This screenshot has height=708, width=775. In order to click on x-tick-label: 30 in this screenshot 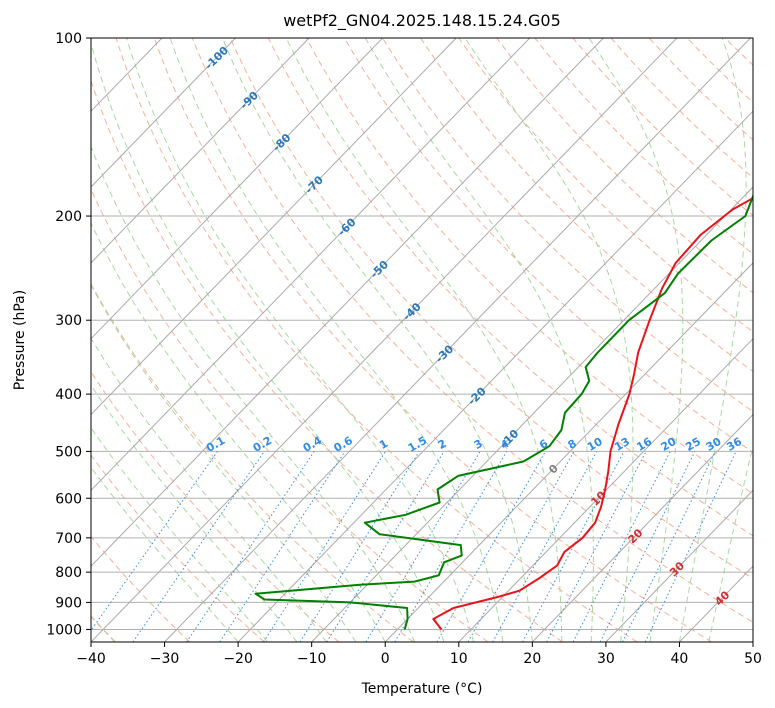, I will do `click(606, 659)`.